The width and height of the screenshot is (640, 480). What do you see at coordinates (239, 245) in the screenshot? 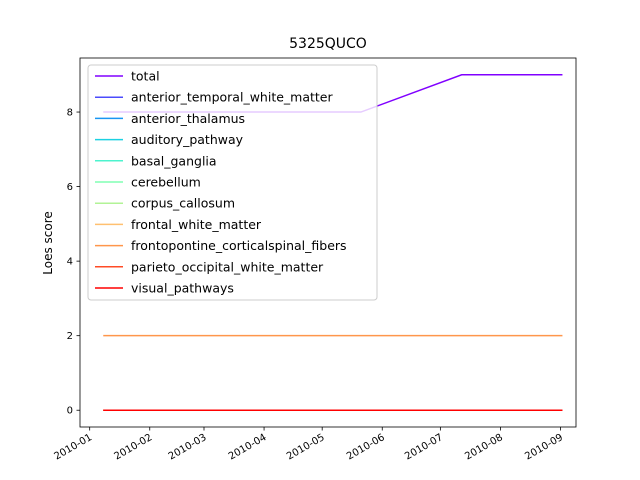
I see `legend-label-frontopontine-corticalspinal-fibers: frontopontine_corticalspinal_fibers` at bounding box center [239, 245].